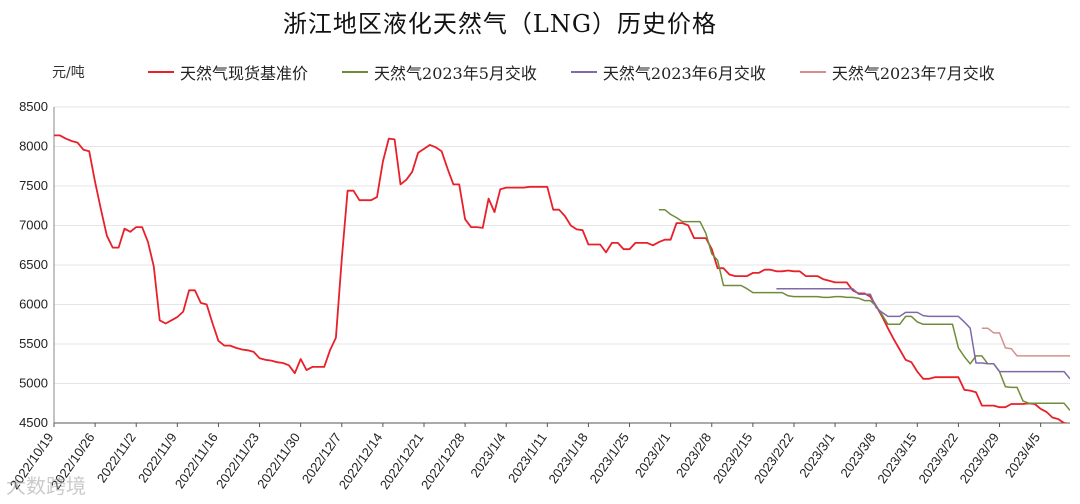 The width and height of the screenshot is (1080, 504). What do you see at coordinates (652, 455) in the screenshot?
I see `x-tick-label: 2023/2/1` at bounding box center [652, 455].